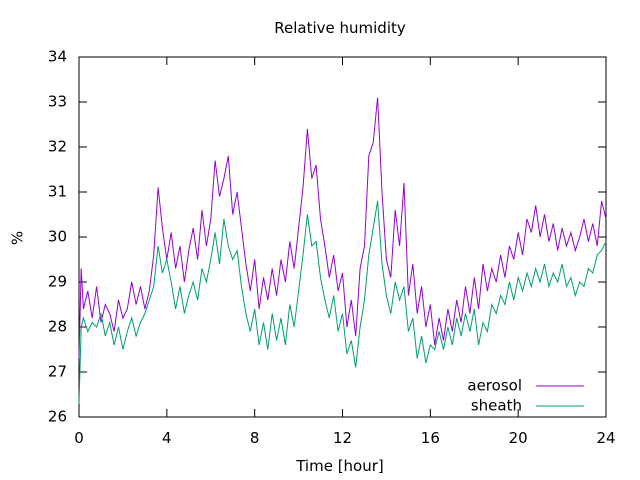 The width and height of the screenshot is (640, 480). I want to click on y-axis-label: %, so click(18, 238).